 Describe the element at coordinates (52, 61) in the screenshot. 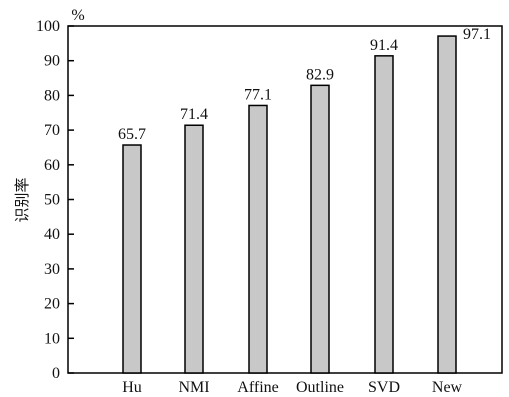

I see `y-tick-label: 90` at that location.